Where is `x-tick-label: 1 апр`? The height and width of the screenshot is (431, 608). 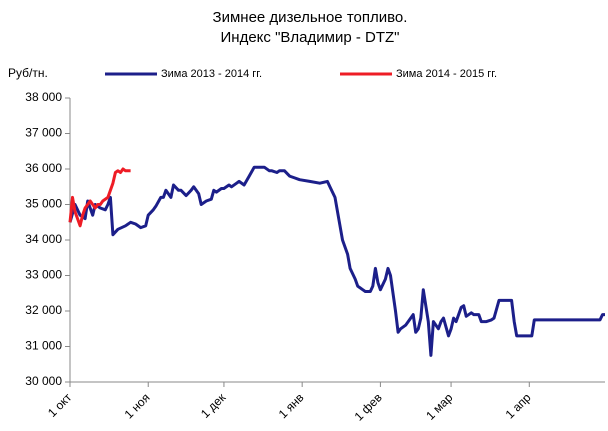 x-tick-label: 1 апр is located at coordinates (518, 405).